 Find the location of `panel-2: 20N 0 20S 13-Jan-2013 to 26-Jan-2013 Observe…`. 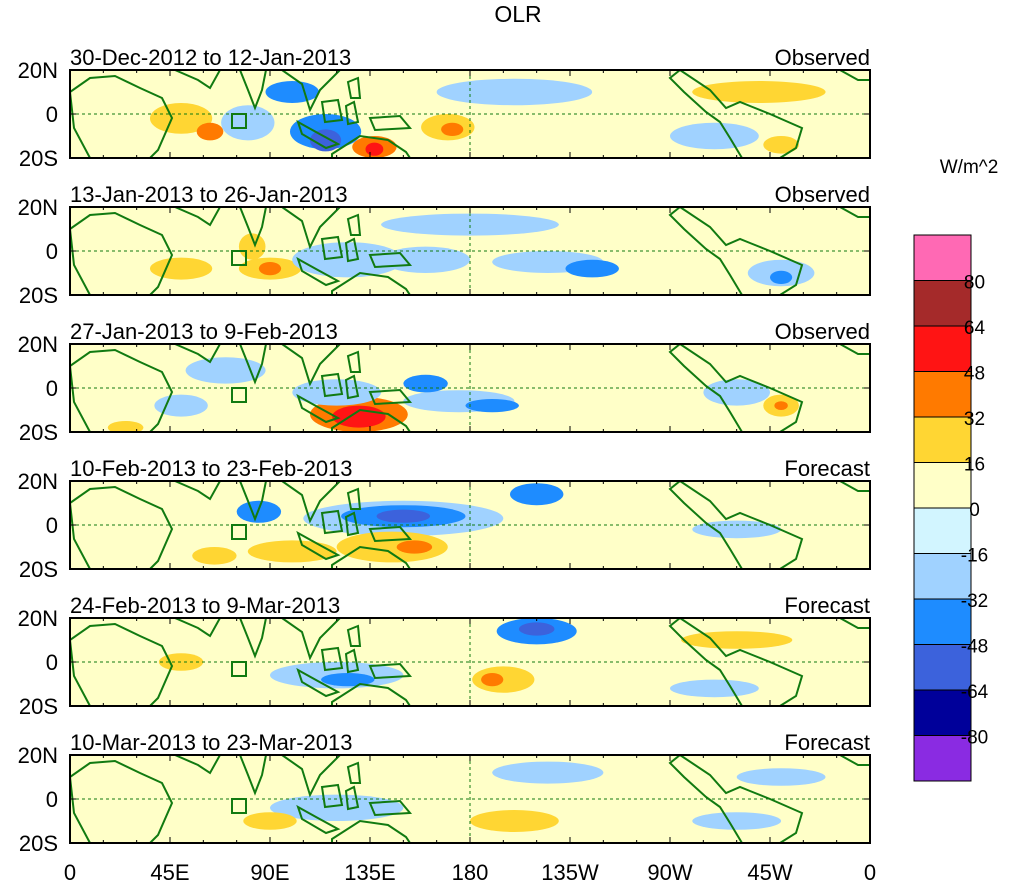

panel-2: 20N 0 20S 13-Jan-2013 to 26-Jan-2013 Observe… is located at coordinates (444, 245).